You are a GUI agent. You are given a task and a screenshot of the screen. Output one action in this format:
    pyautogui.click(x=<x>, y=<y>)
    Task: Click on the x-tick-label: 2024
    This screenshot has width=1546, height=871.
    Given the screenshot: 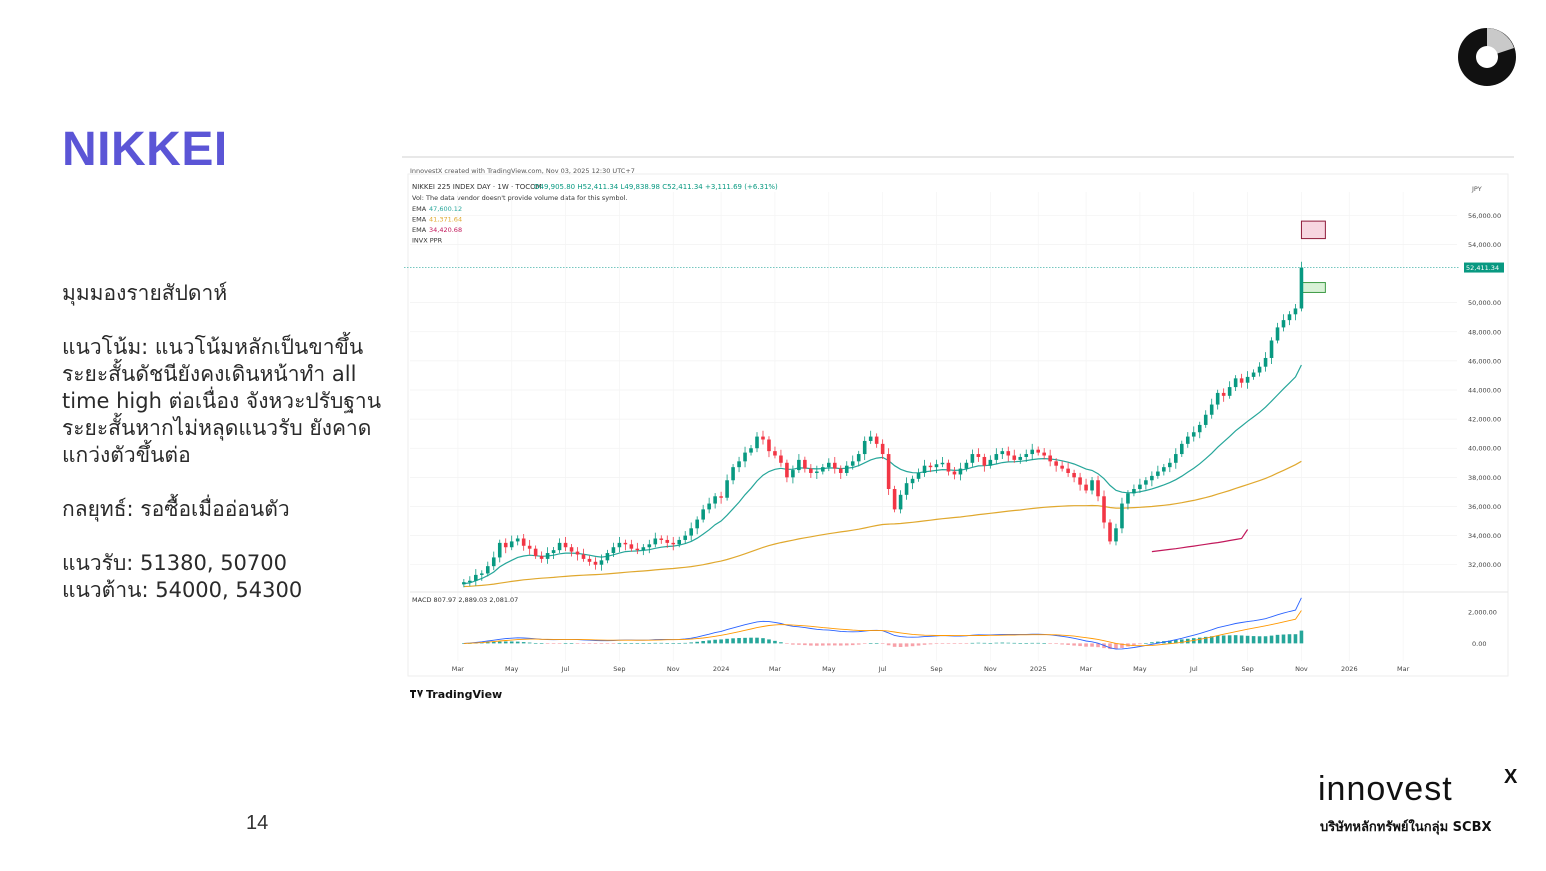 What is the action you would take?
    pyautogui.click(x=721, y=669)
    